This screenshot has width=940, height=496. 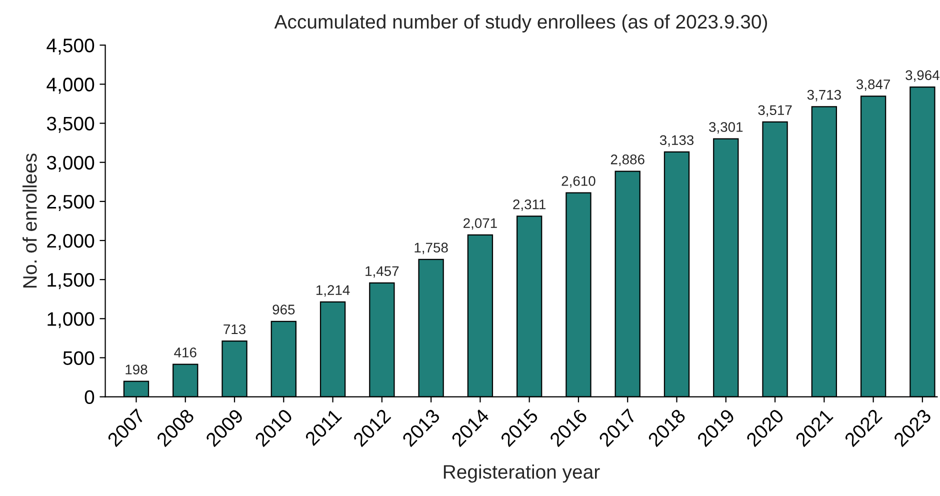 What do you see at coordinates (579, 182) in the screenshot?
I see `data-label: 2,610` at bounding box center [579, 182].